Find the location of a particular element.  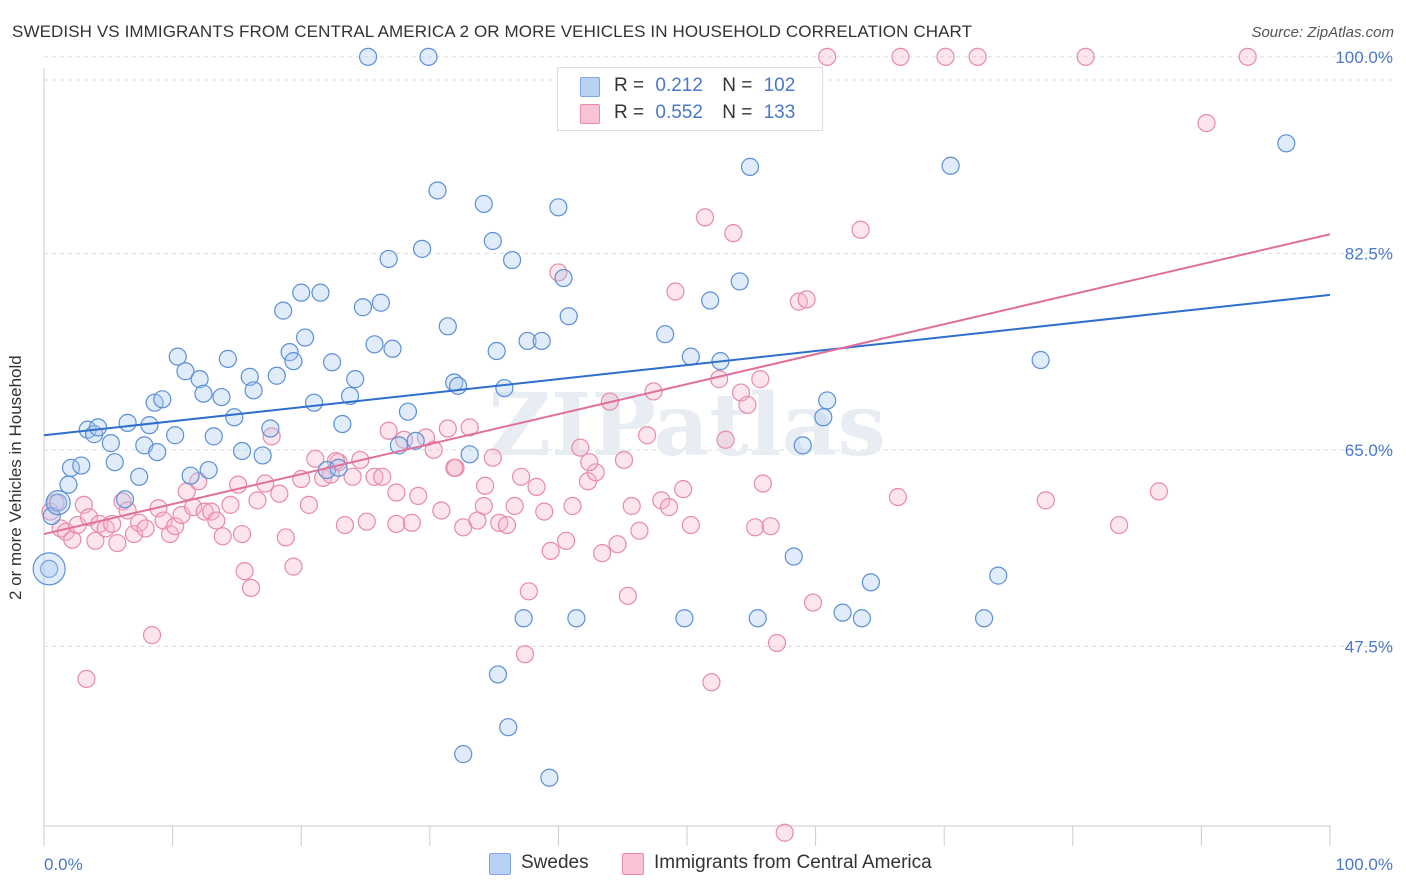

x-tick-label: 0.0% is located at coordinates (63, 864).